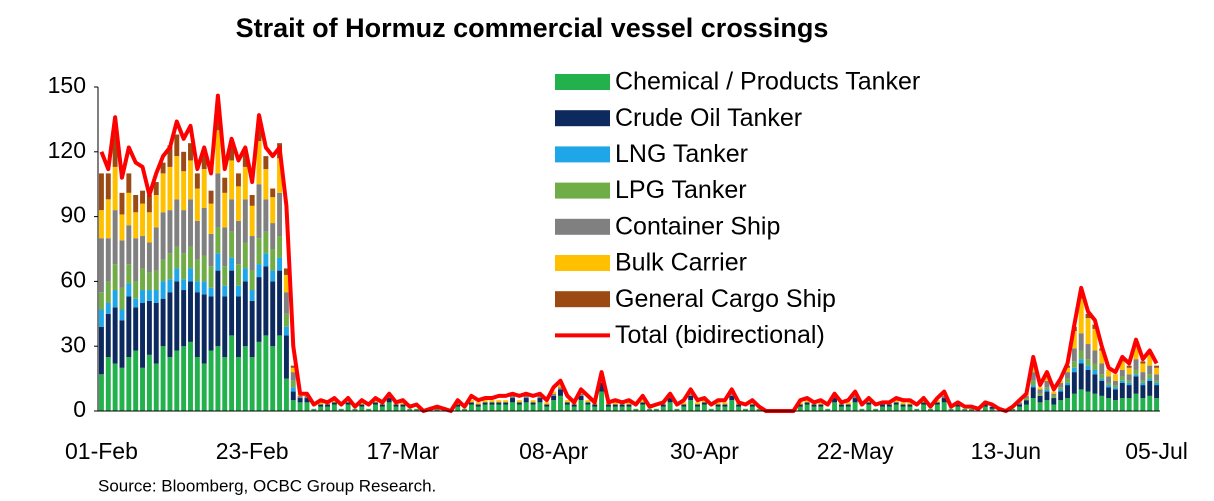  I want to click on y-tick-label: 90, so click(73, 215).